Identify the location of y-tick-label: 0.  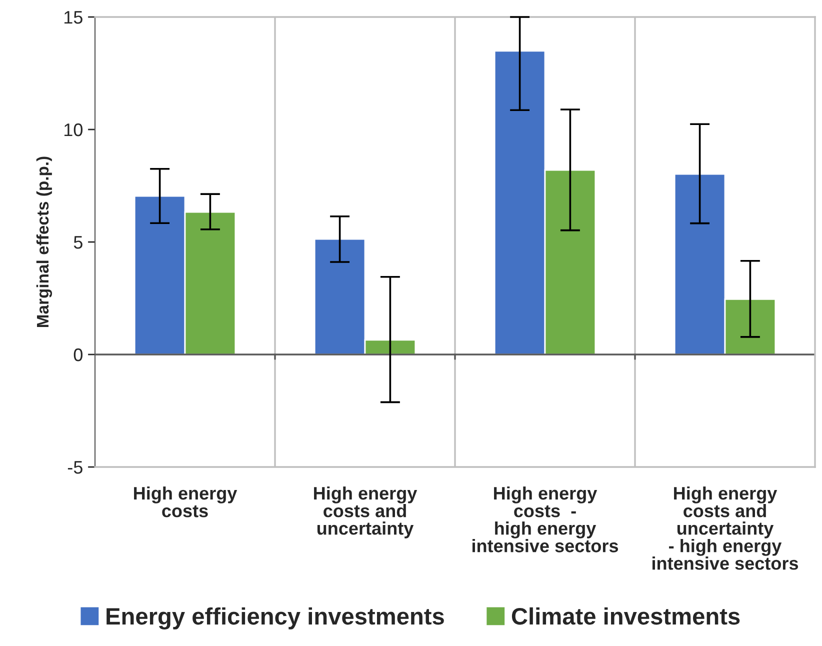
(78, 355).